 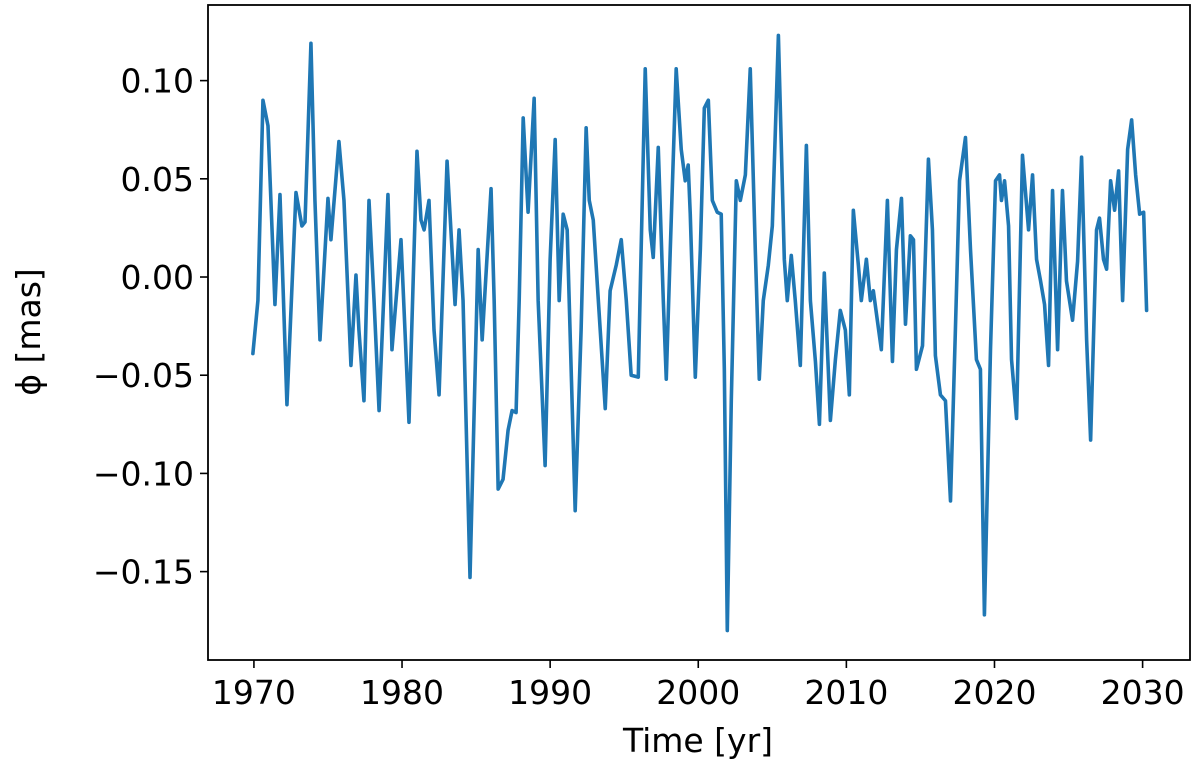 I want to click on x-tick-label: 2000, so click(x=698, y=692).